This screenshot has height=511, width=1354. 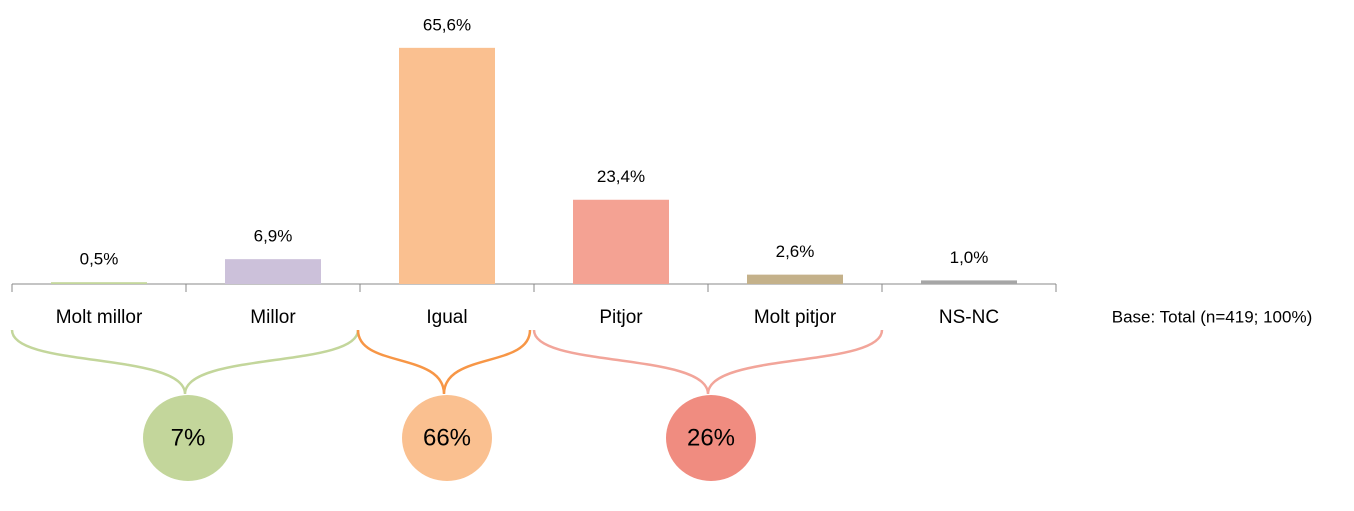 I want to click on group-label: 7%, so click(x=188, y=437).